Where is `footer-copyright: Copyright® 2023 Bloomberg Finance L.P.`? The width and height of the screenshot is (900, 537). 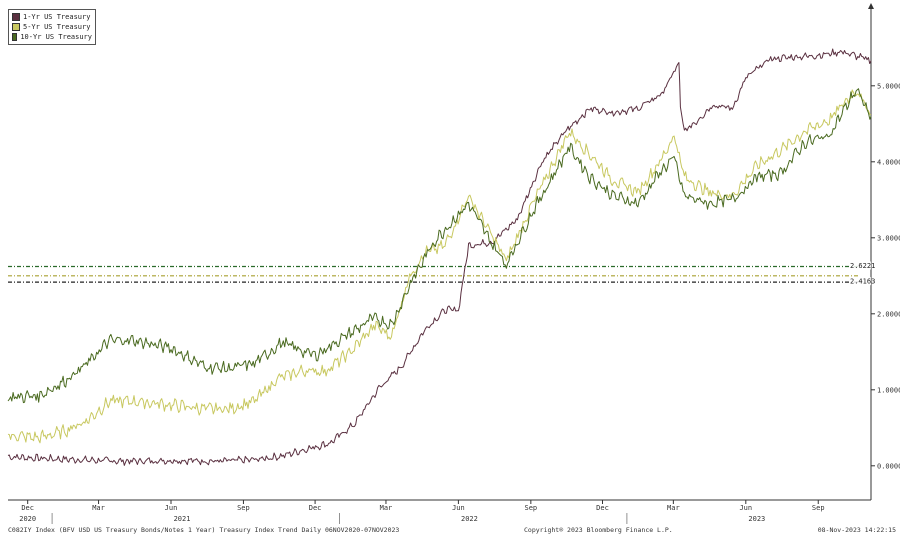 footer-copyright: Copyright® 2023 Bloomberg Finance L.P. is located at coordinates (598, 530).